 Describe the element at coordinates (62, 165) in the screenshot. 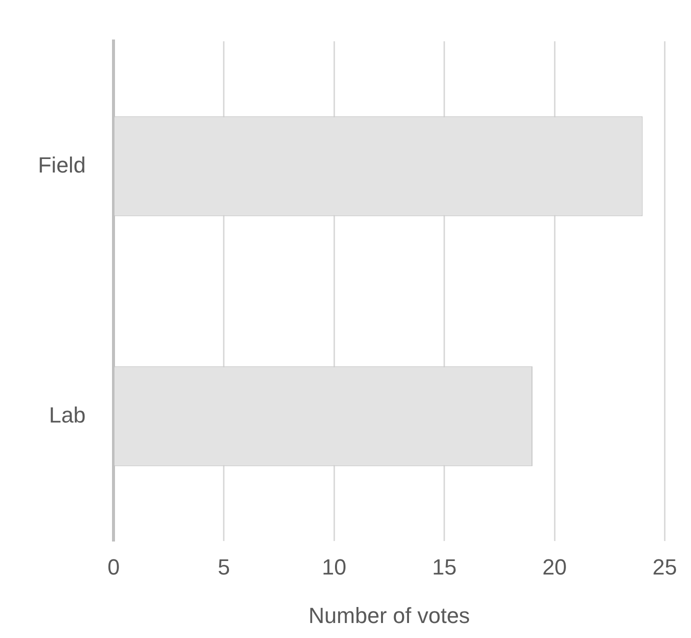

I see `y-tick-label: Field` at that location.